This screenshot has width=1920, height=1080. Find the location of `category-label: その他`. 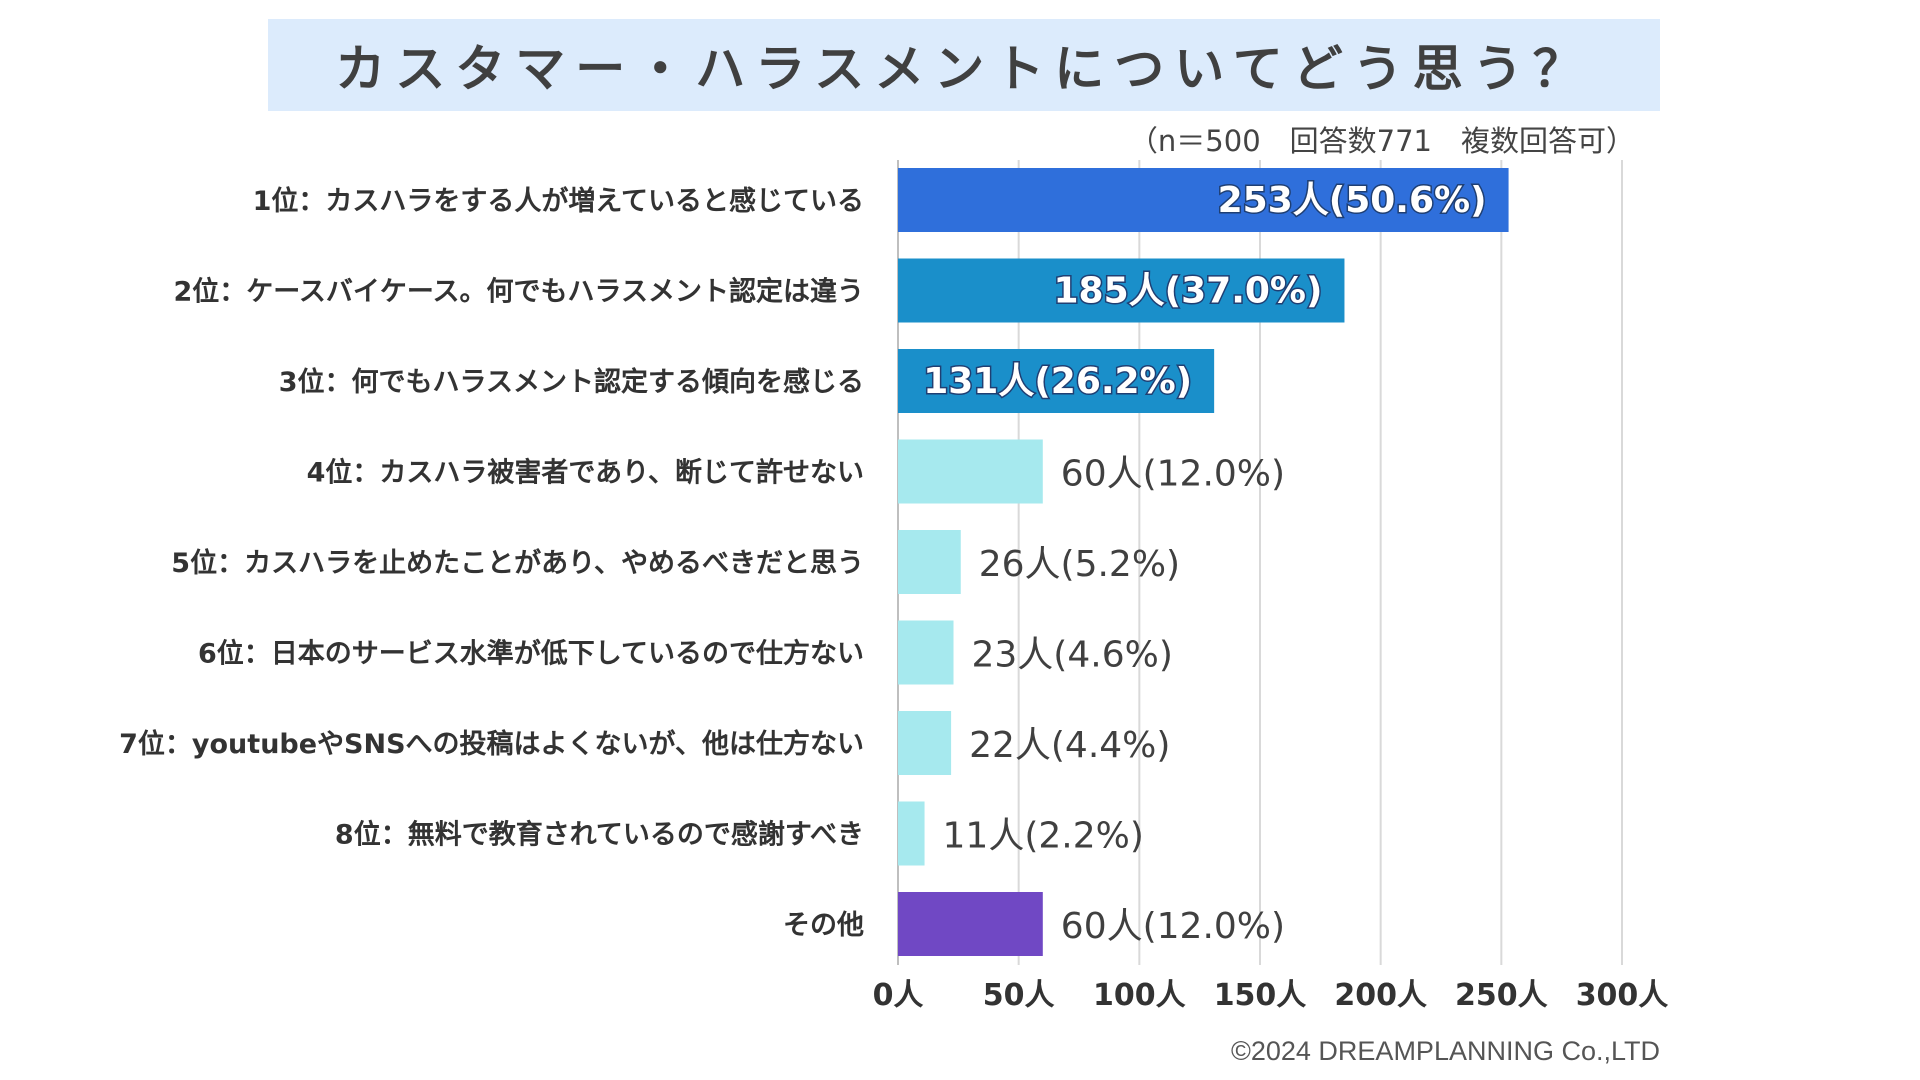

category-label: その他 is located at coordinates (823, 925).